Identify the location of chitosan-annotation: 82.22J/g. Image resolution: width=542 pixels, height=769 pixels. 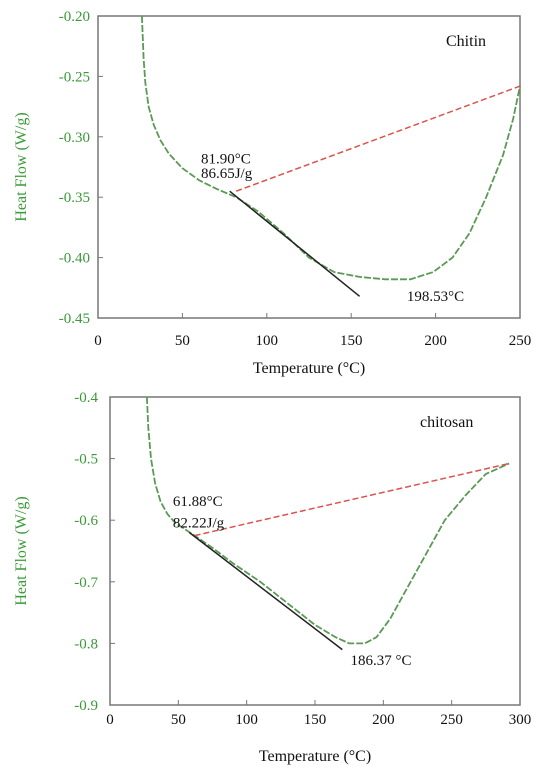
(199, 524).